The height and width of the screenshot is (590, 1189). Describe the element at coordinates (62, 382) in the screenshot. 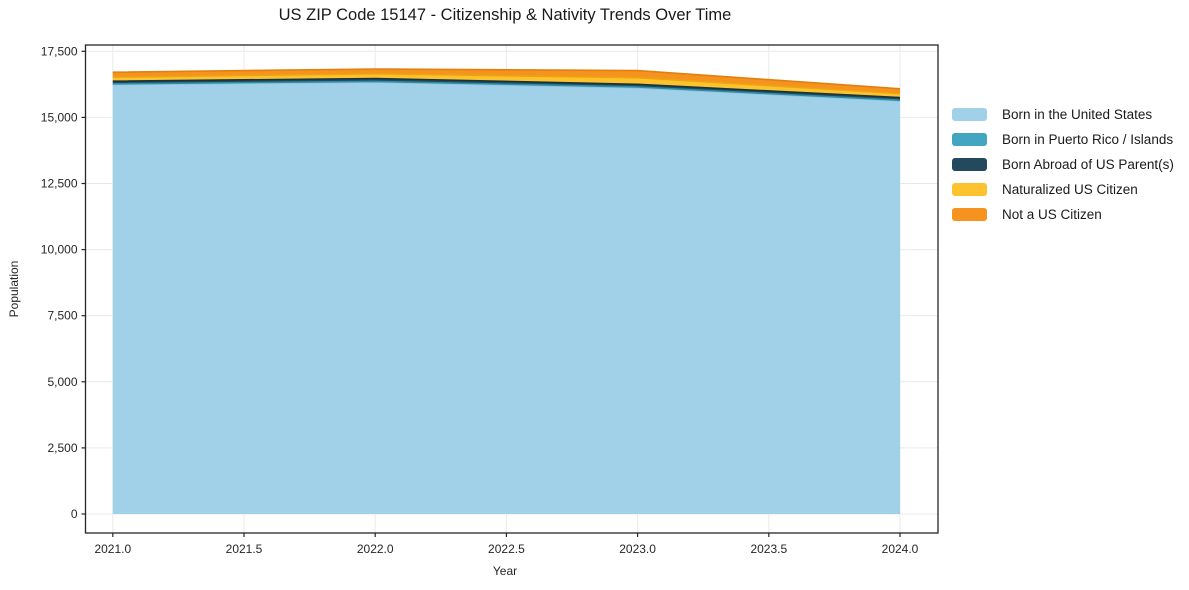

I see `y-tick-label: 5,000` at that location.